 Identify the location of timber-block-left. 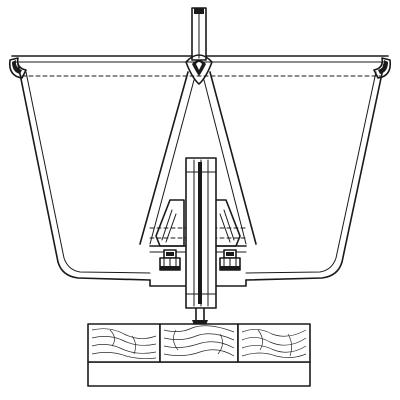
(124, 343).